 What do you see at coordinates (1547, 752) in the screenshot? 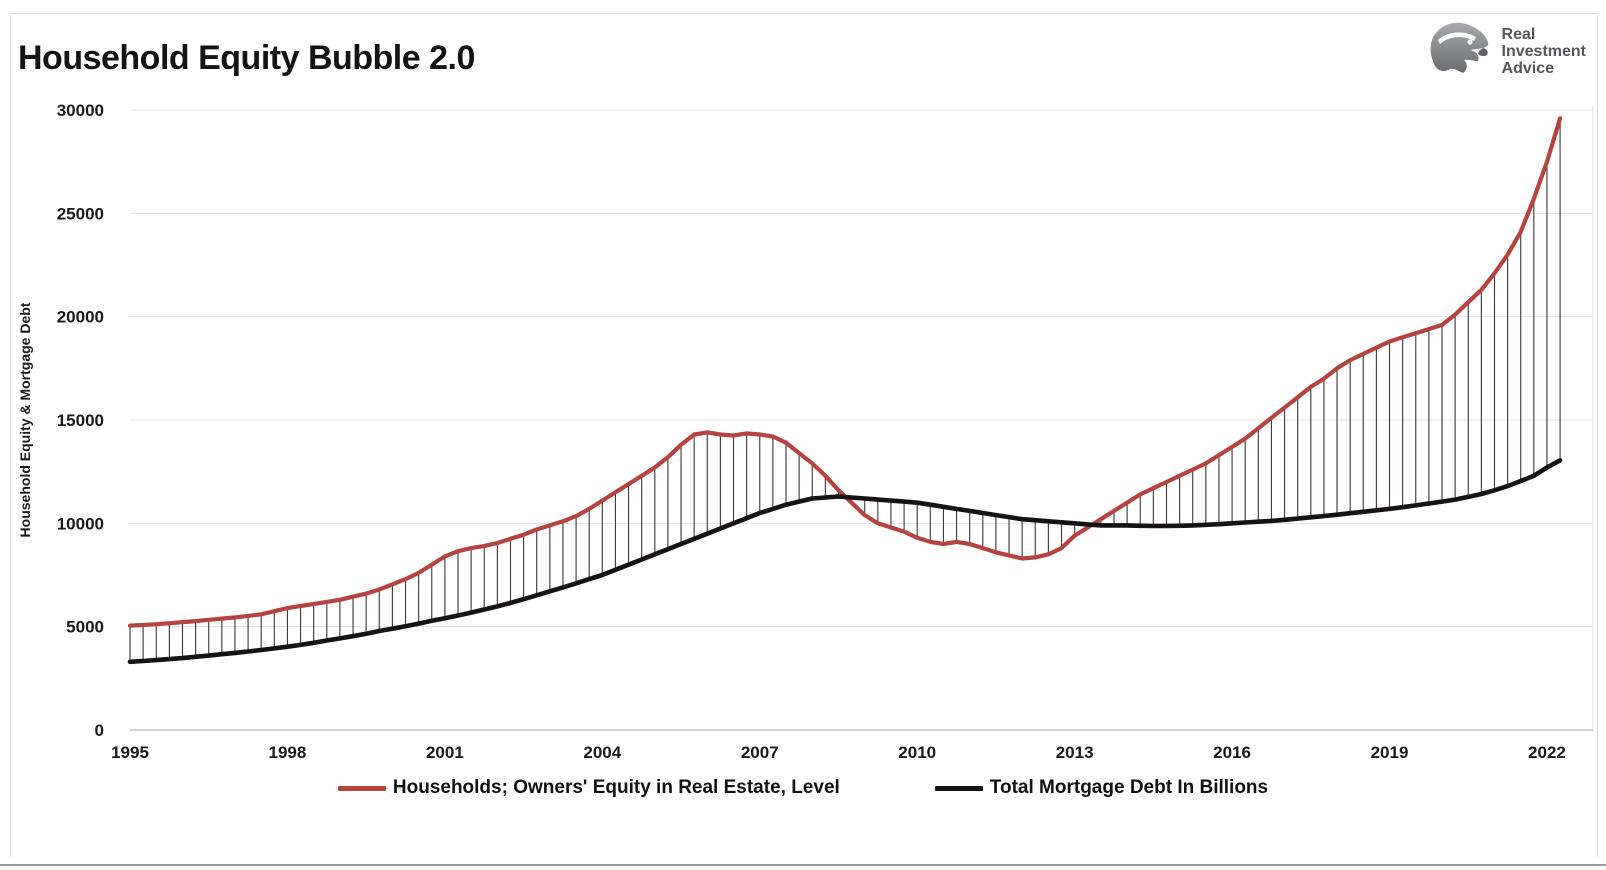
I see `x-tick-label: 2022` at bounding box center [1547, 752].